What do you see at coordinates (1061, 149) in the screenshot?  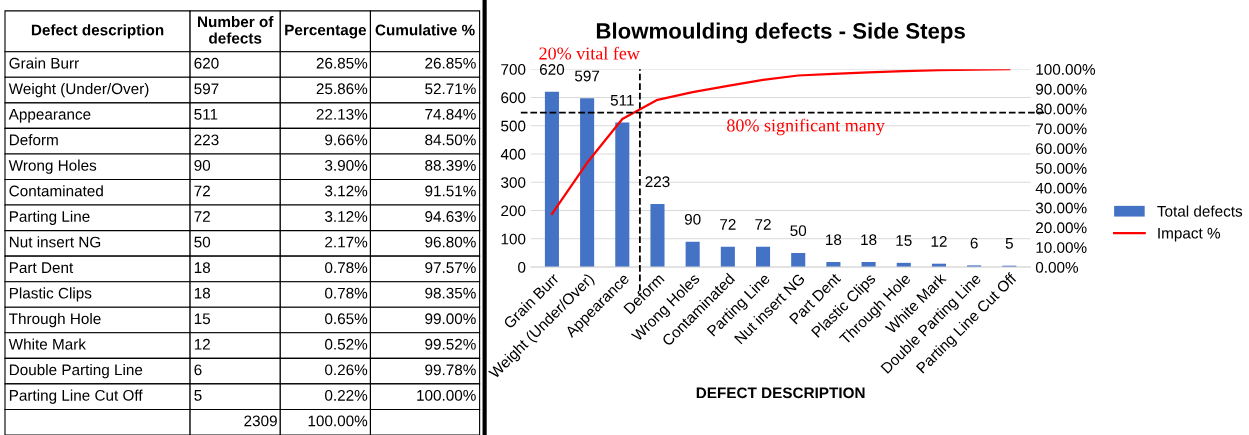 I see `y2-tick-label: 60.00%` at bounding box center [1061, 149].